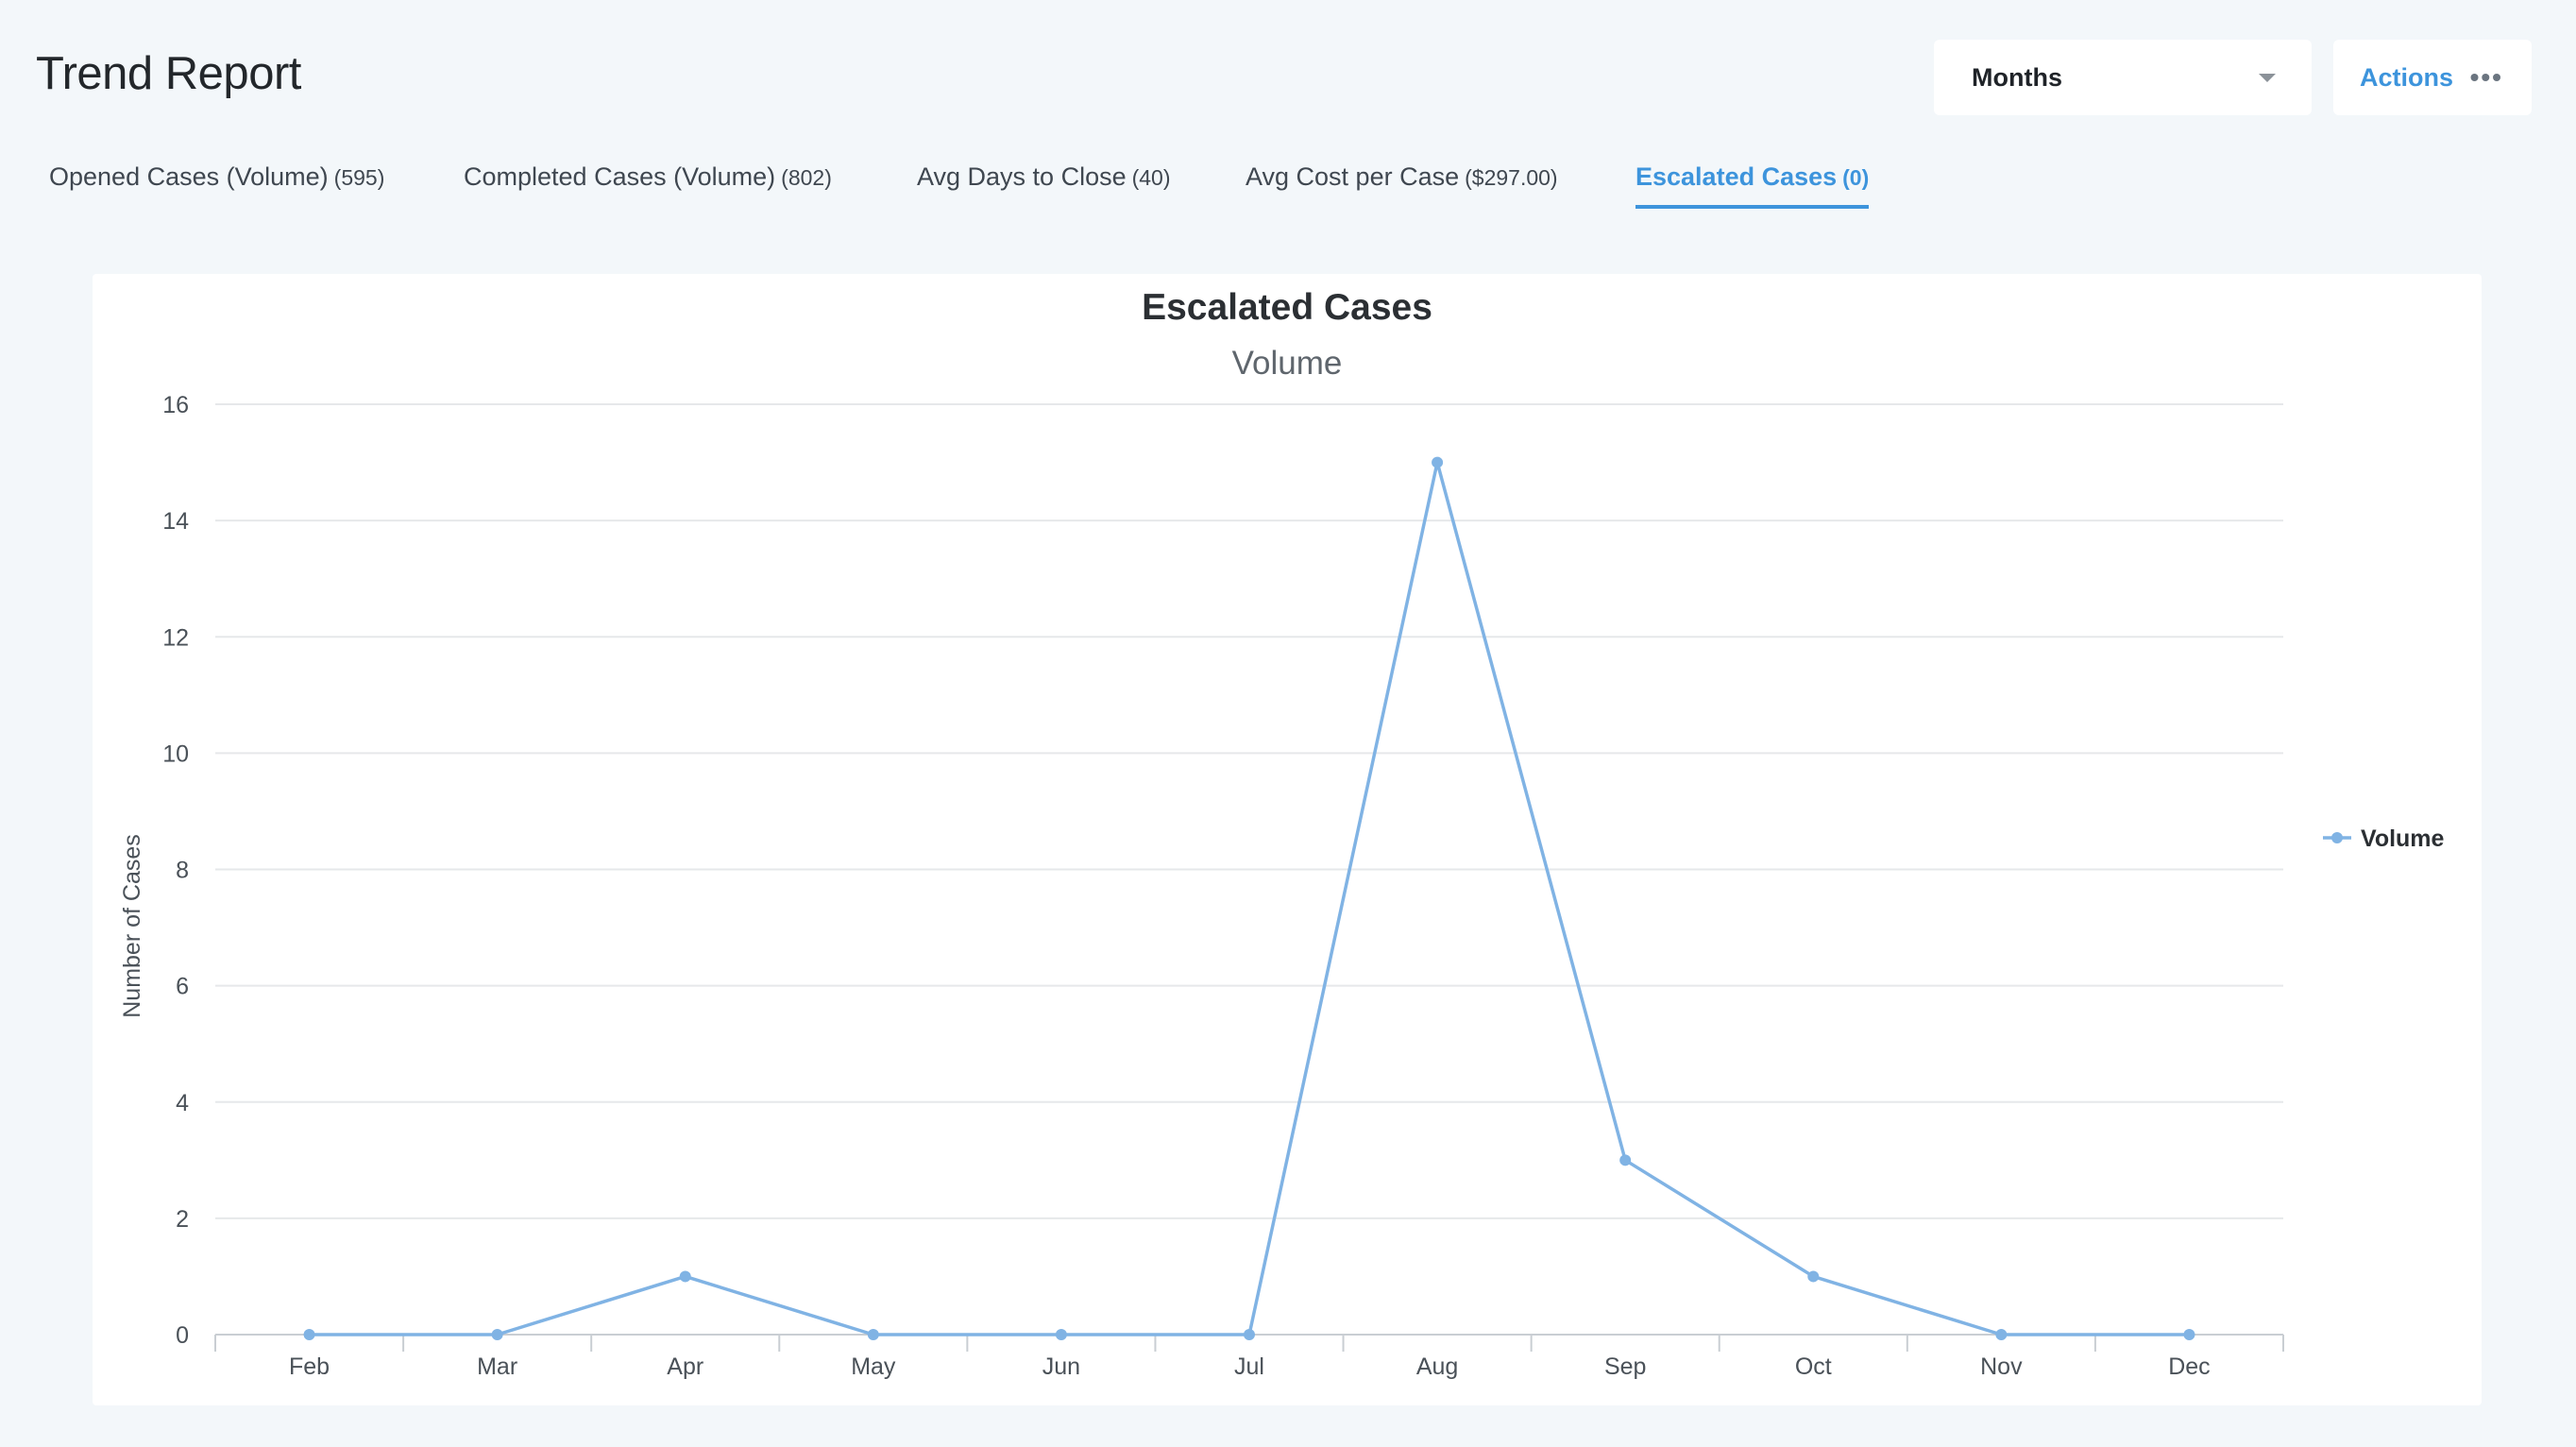 Image resolution: width=2576 pixels, height=1447 pixels. I want to click on y-tick-label: 6, so click(182, 987).